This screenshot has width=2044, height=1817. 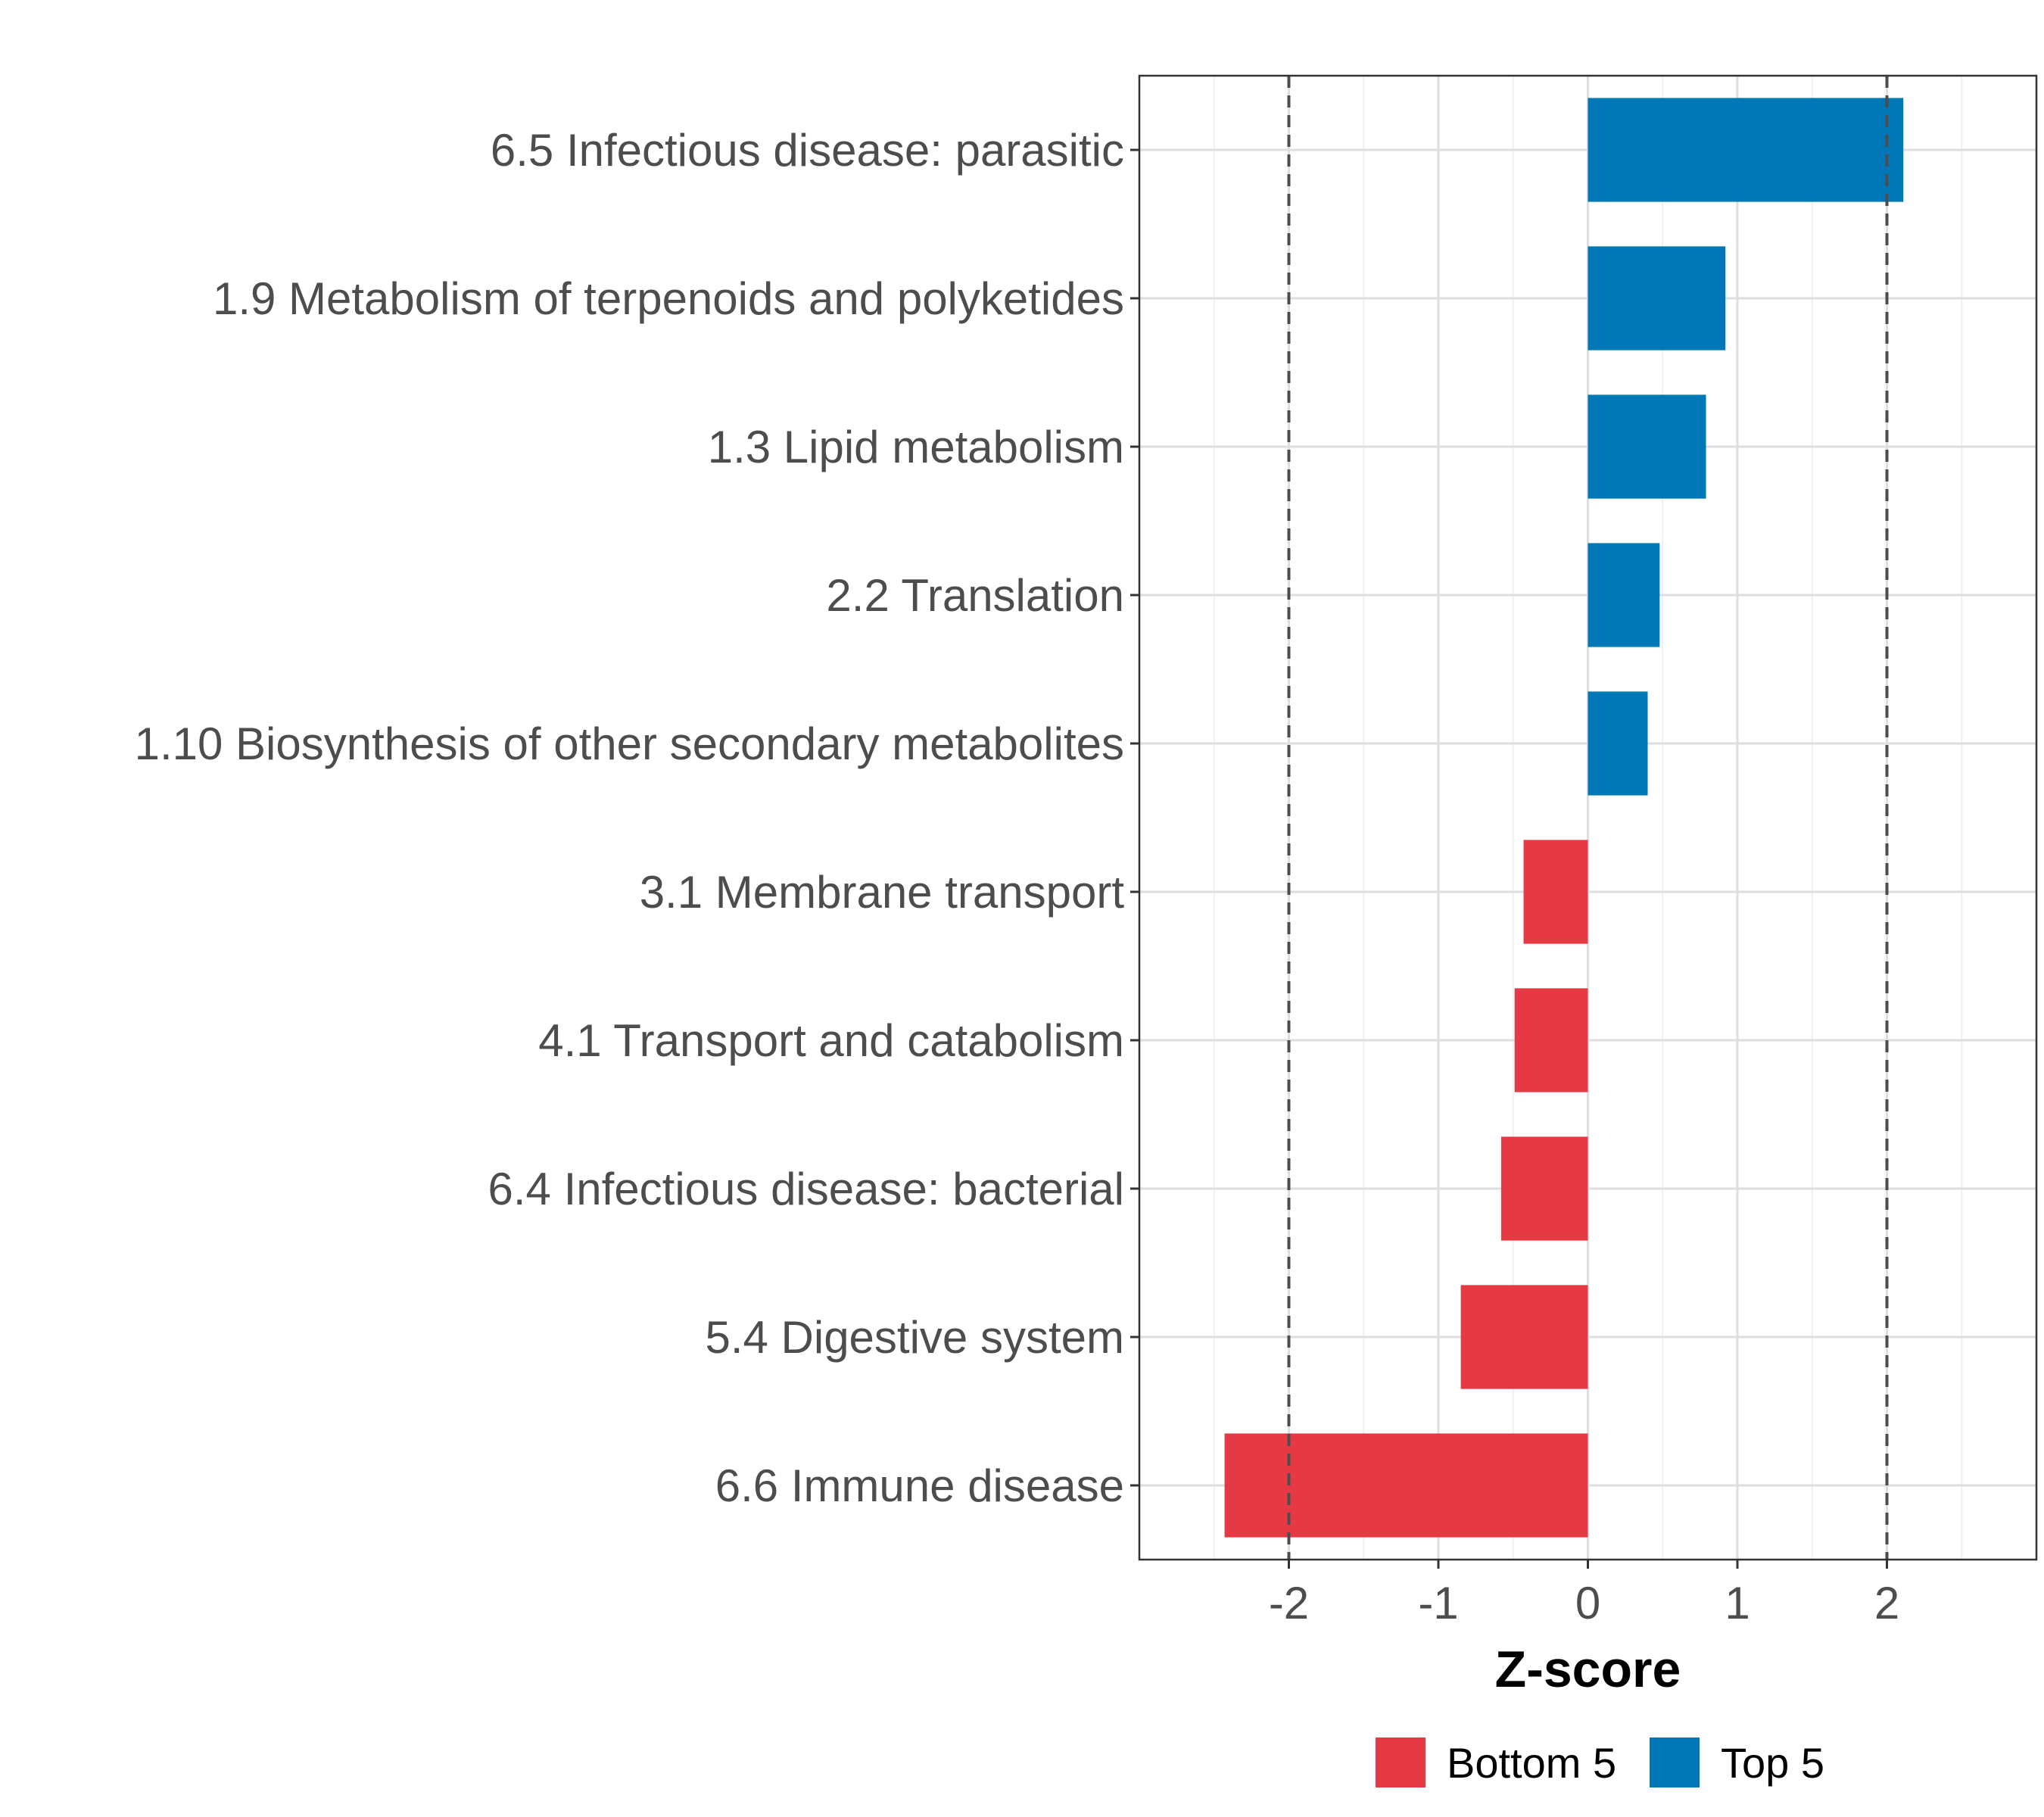 I want to click on legend: Bottom 5 Top 5, so click(x=1600, y=1762).